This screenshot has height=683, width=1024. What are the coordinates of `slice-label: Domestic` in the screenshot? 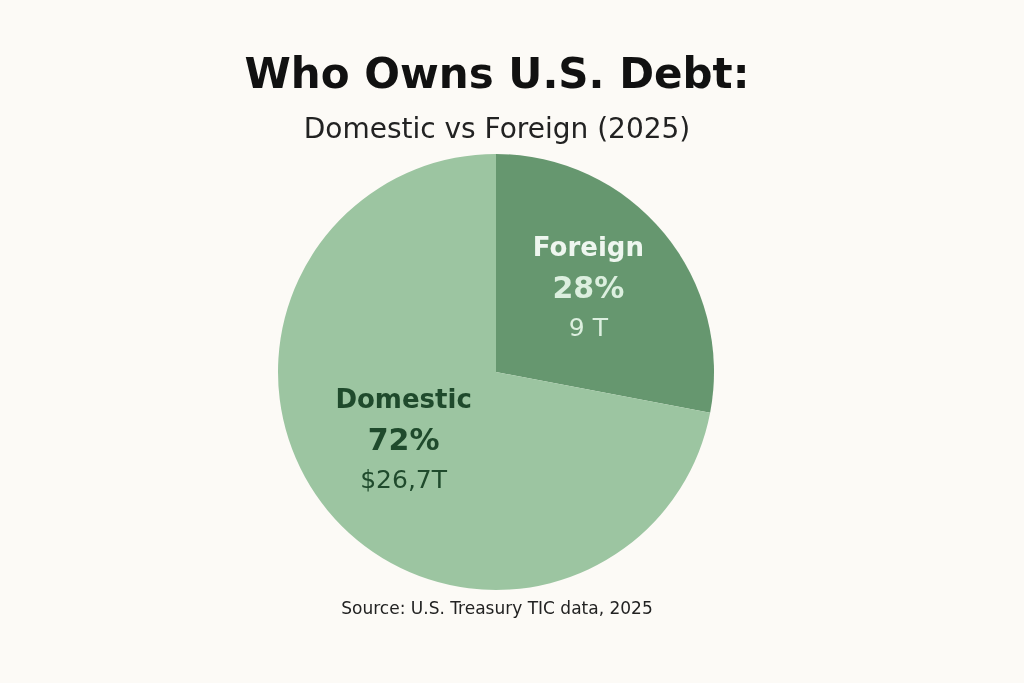 It's located at (403, 399).